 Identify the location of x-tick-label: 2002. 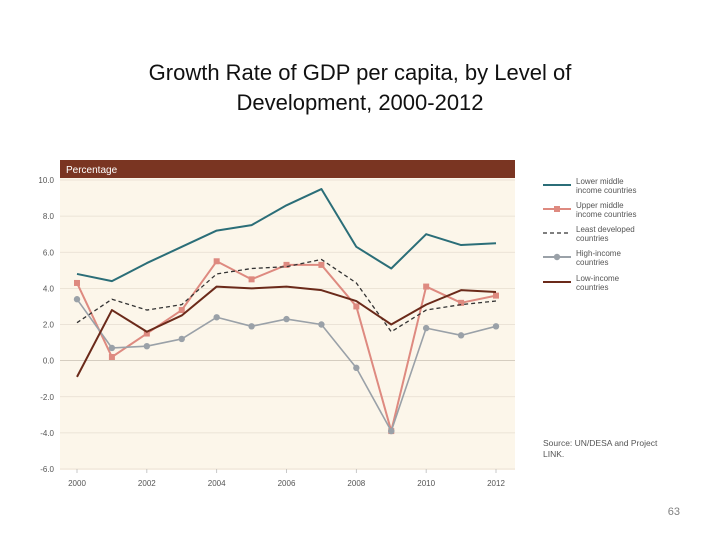
(147, 483).